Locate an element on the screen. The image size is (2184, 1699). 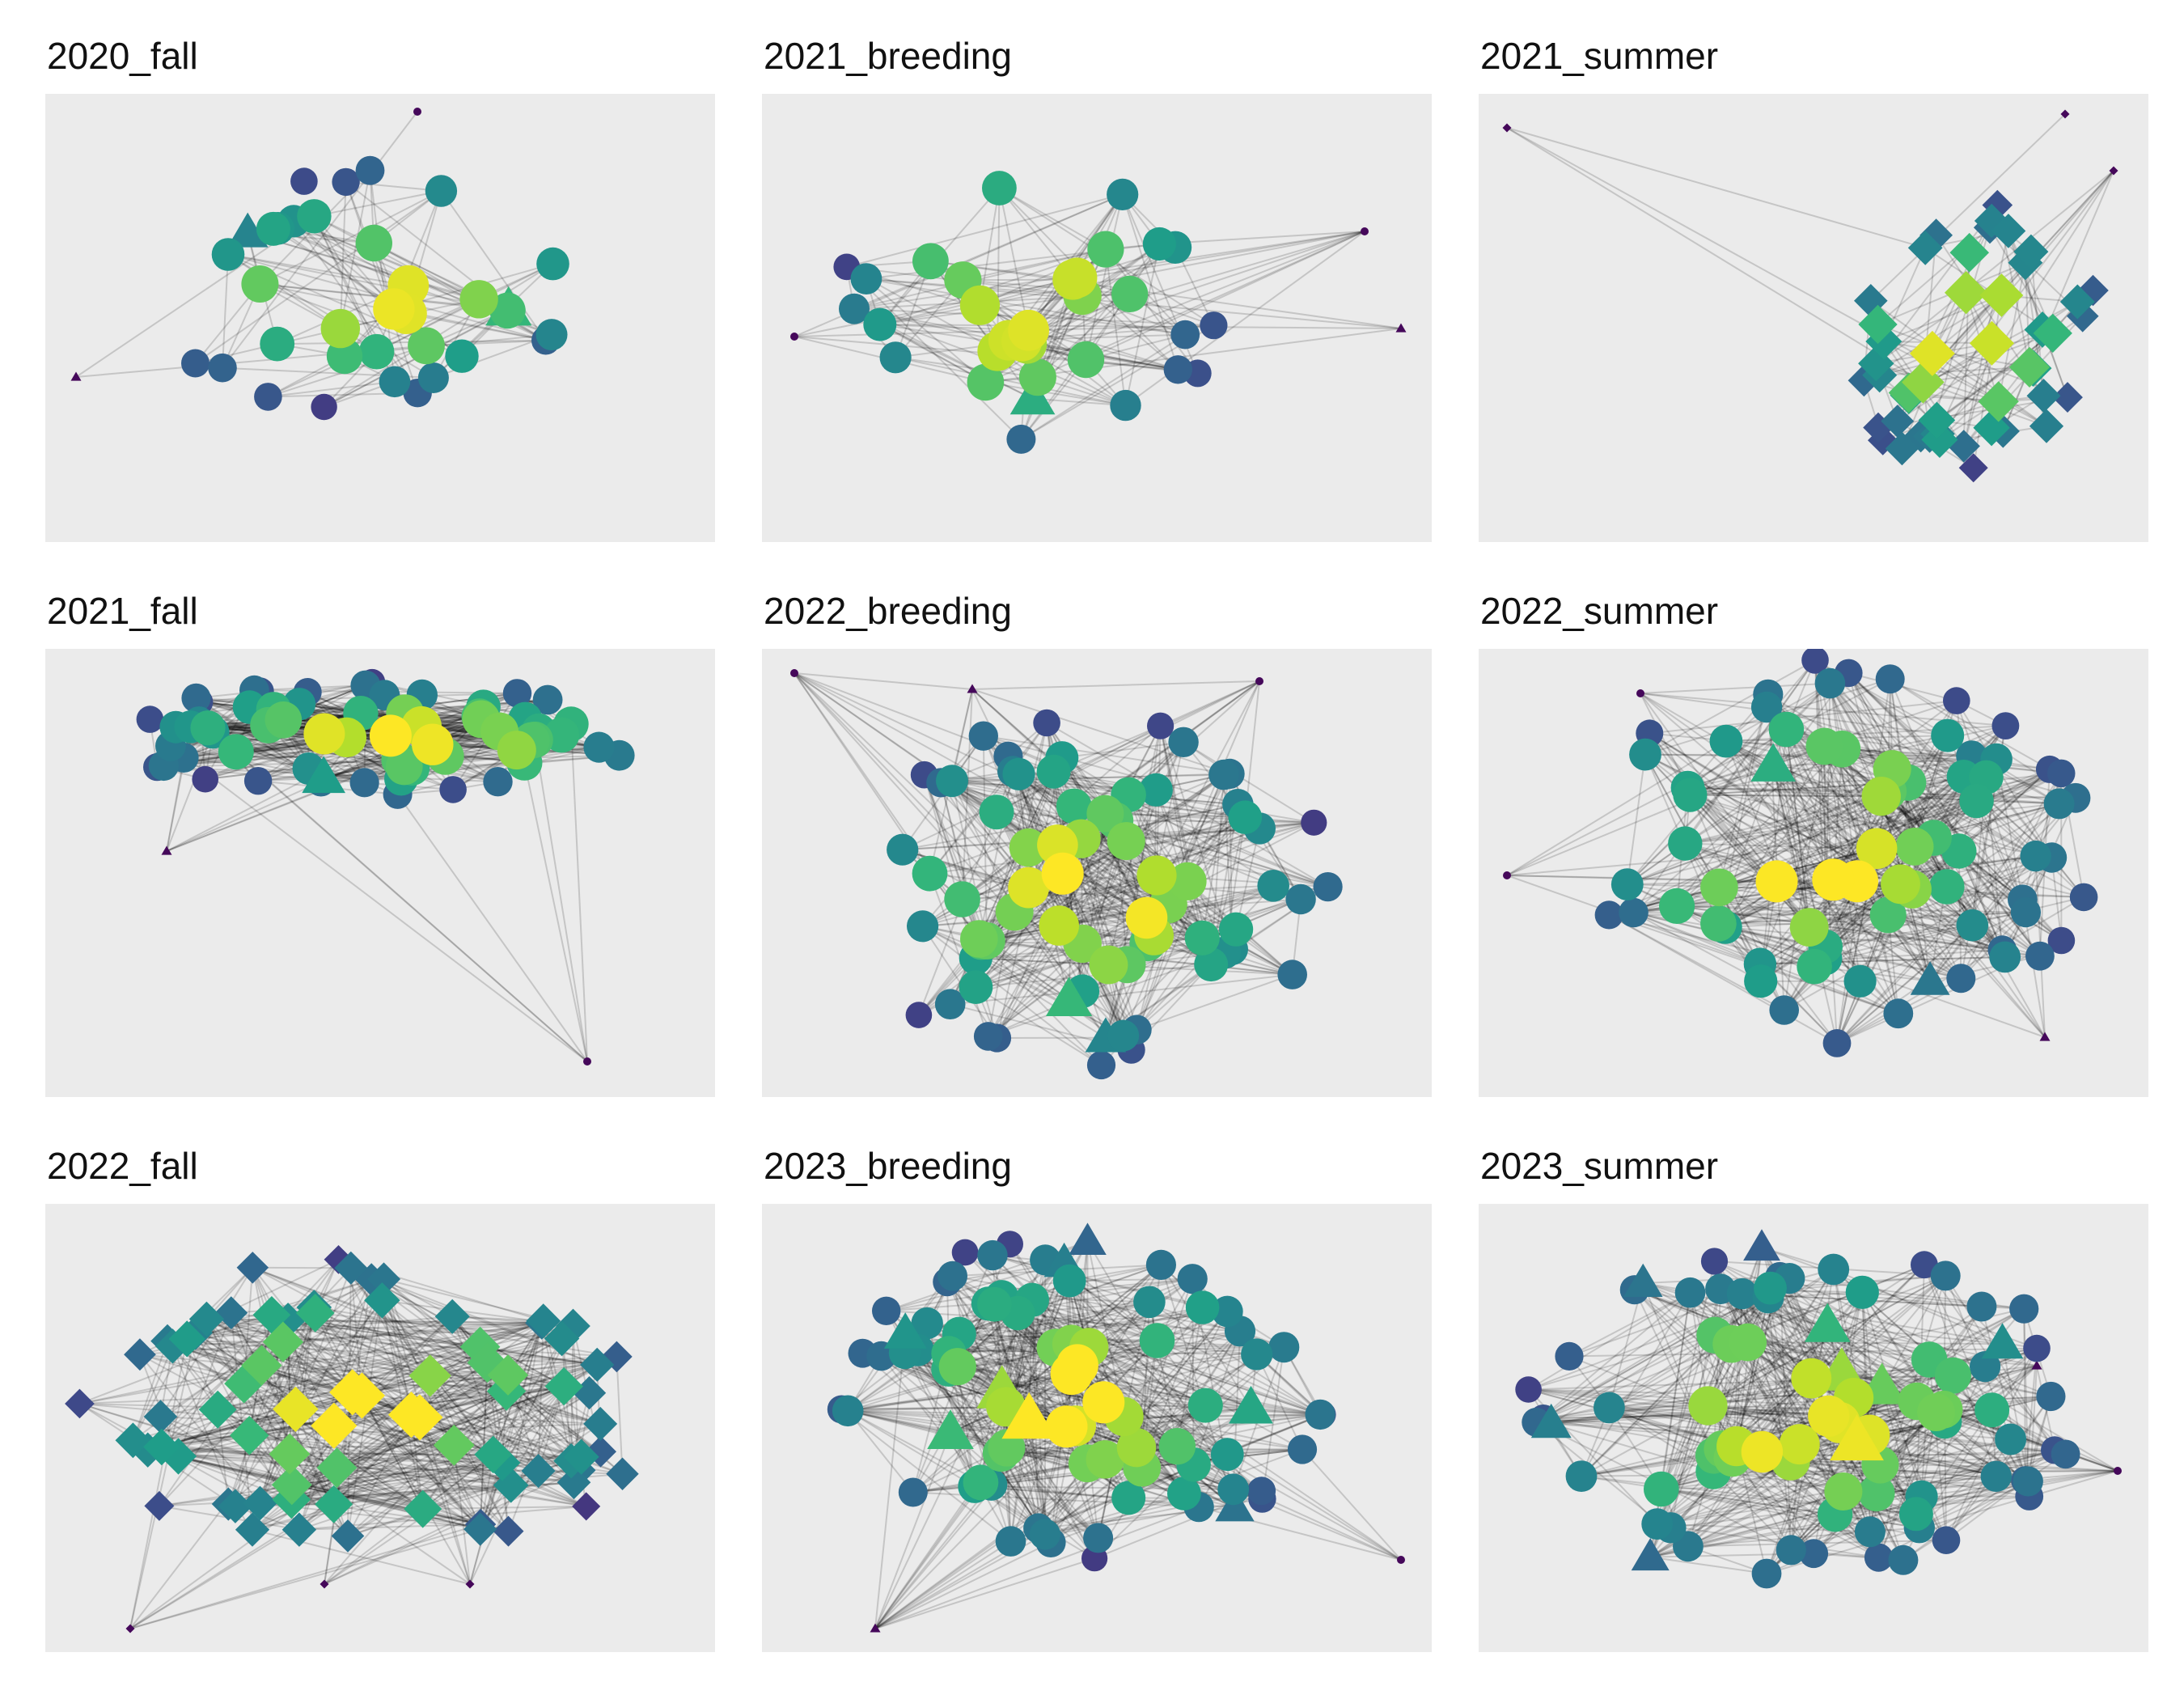
network-graph is located at coordinates (352, 1439).